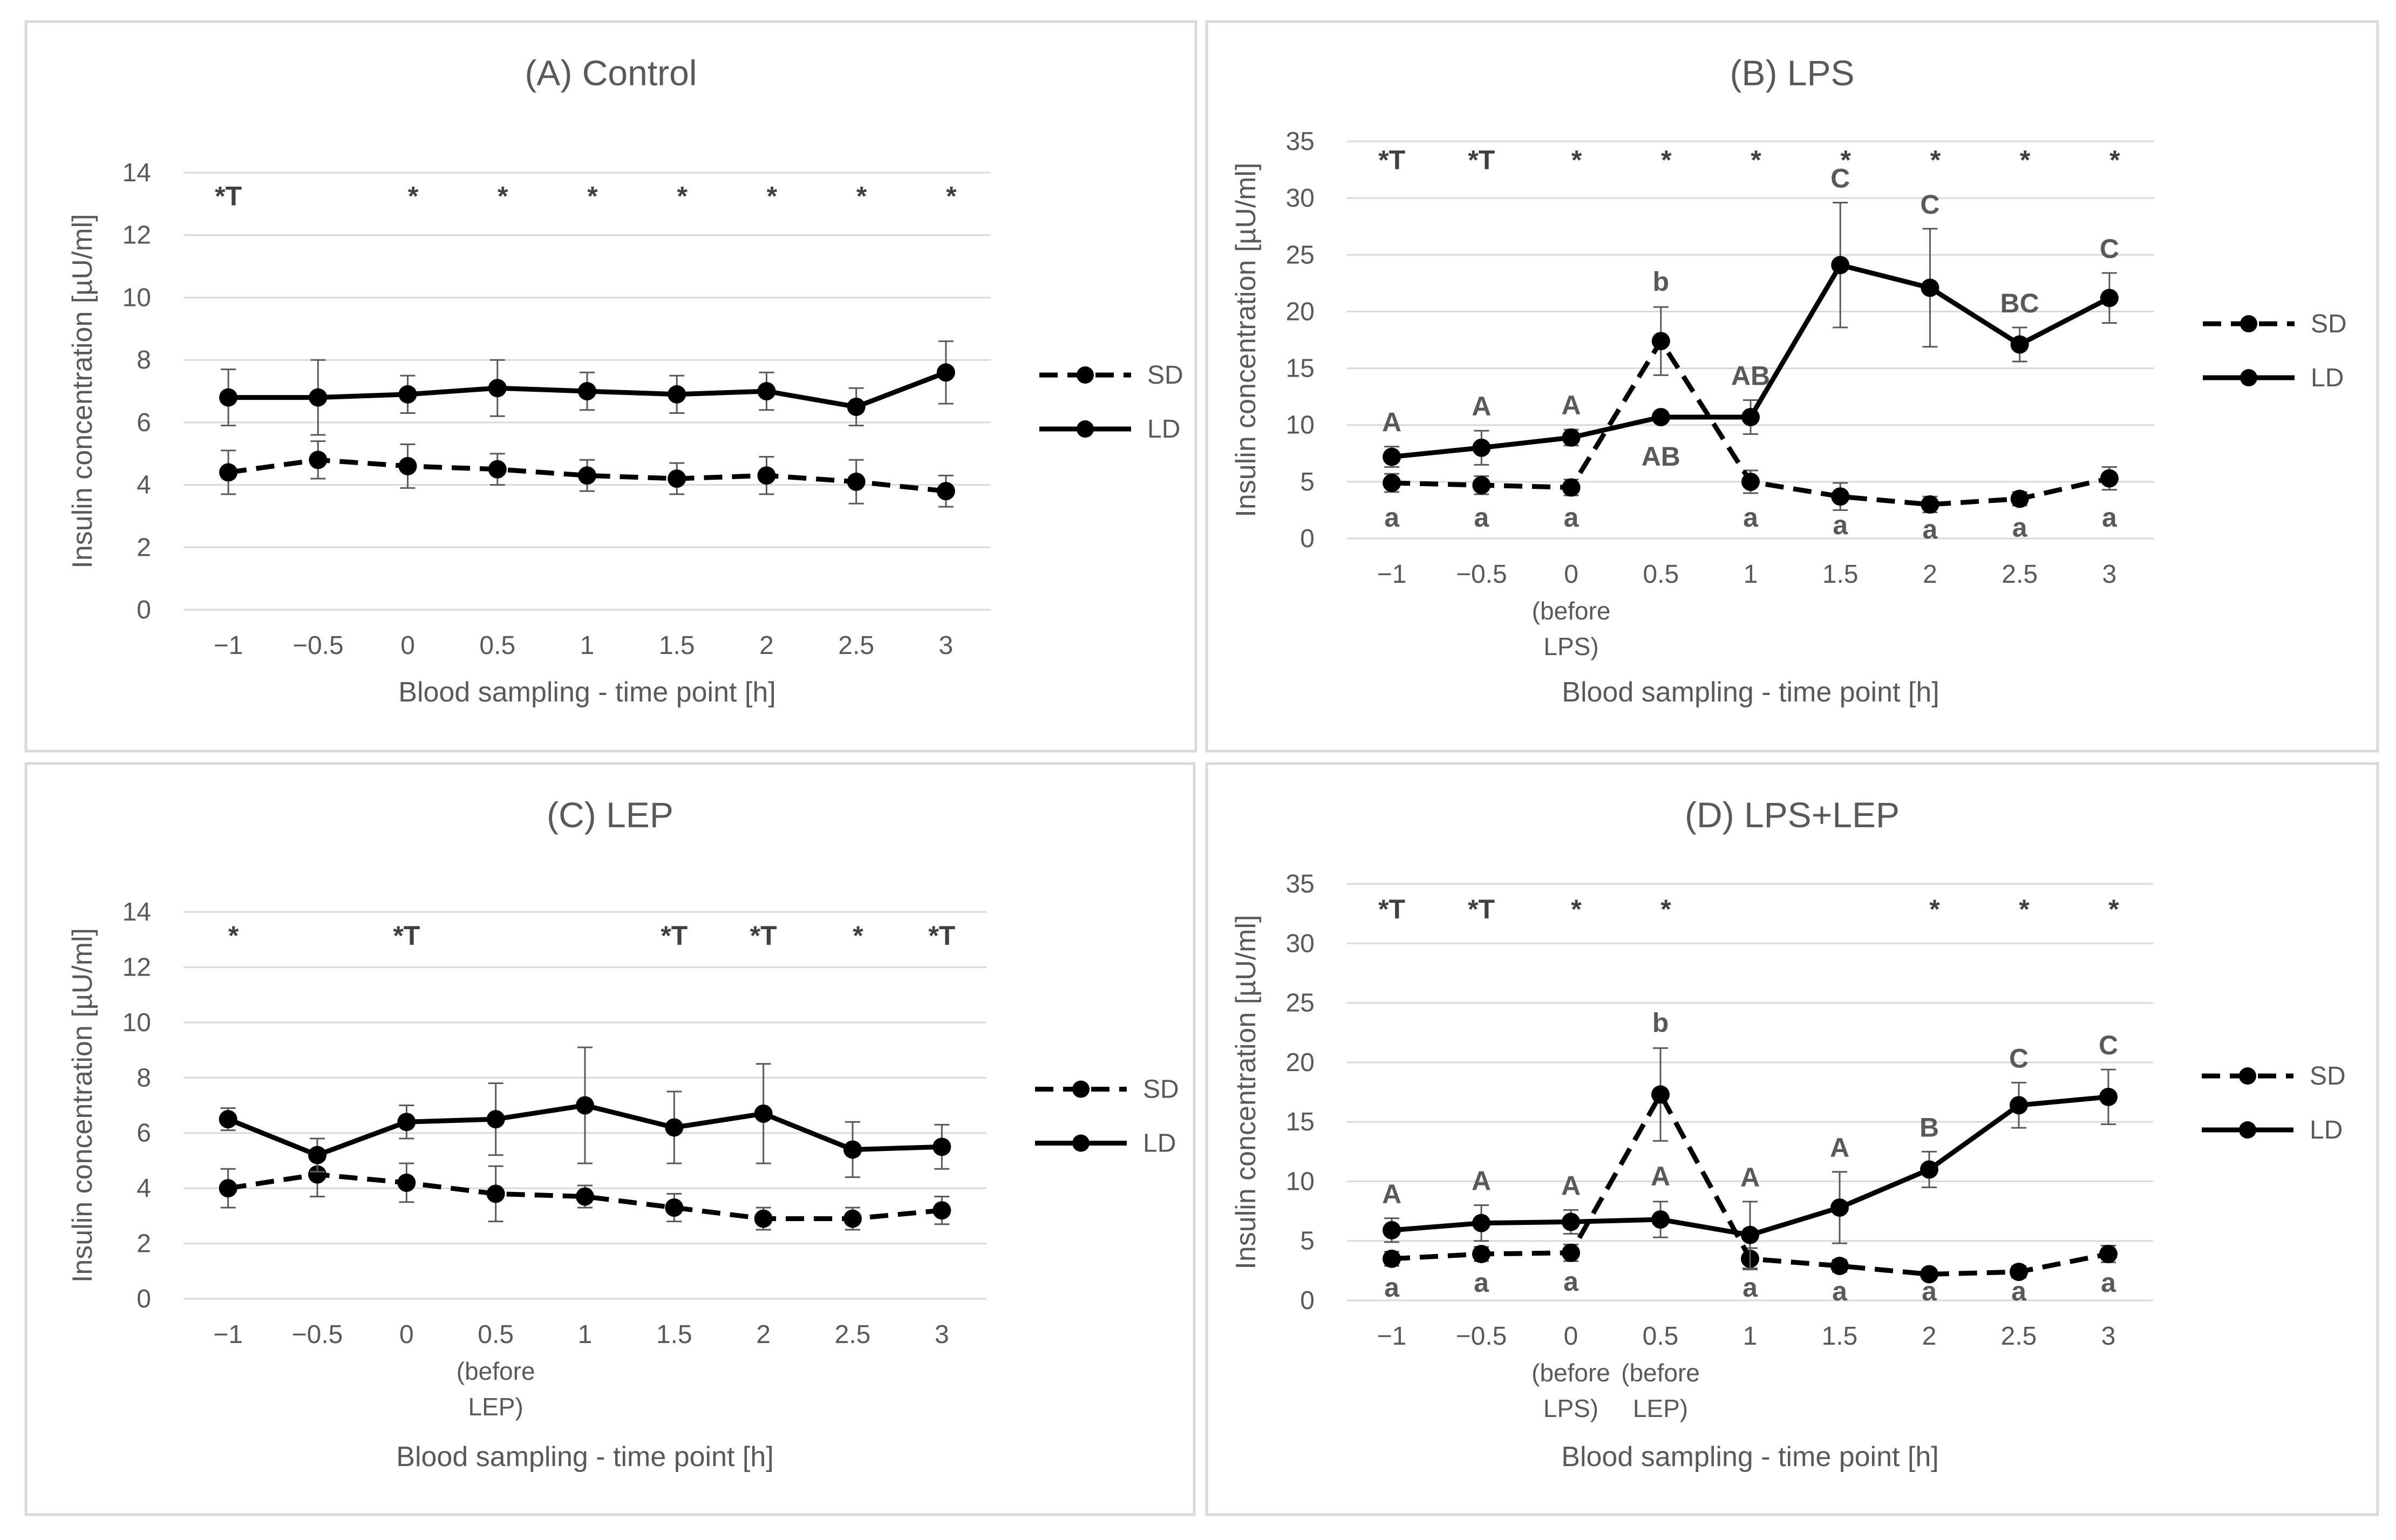 The width and height of the screenshot is (2396, 1540). Describe the element at coordinates (1792, 815) in the screenshot. I see `chart-title: (D) LPS+LEP` at that location.